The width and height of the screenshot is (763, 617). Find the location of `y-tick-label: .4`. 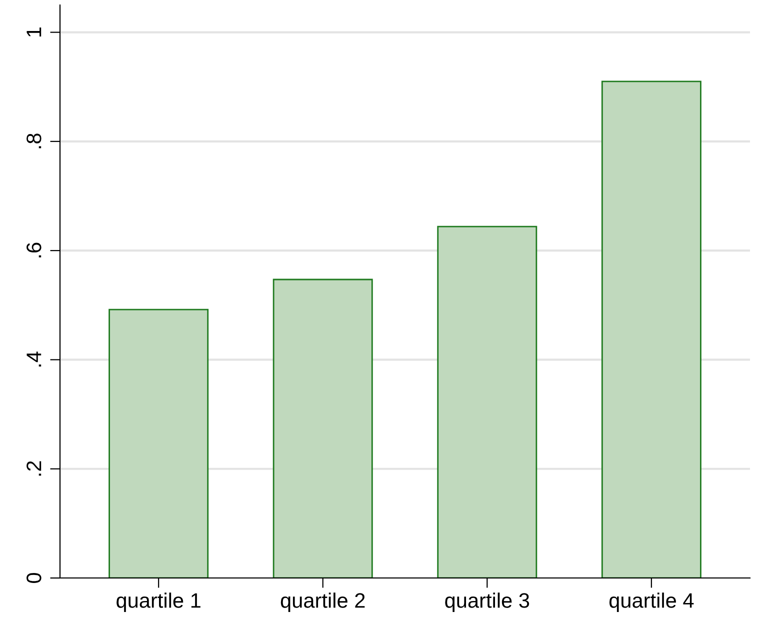

y-tick-label: .4 is located at coordinates (34, 359).